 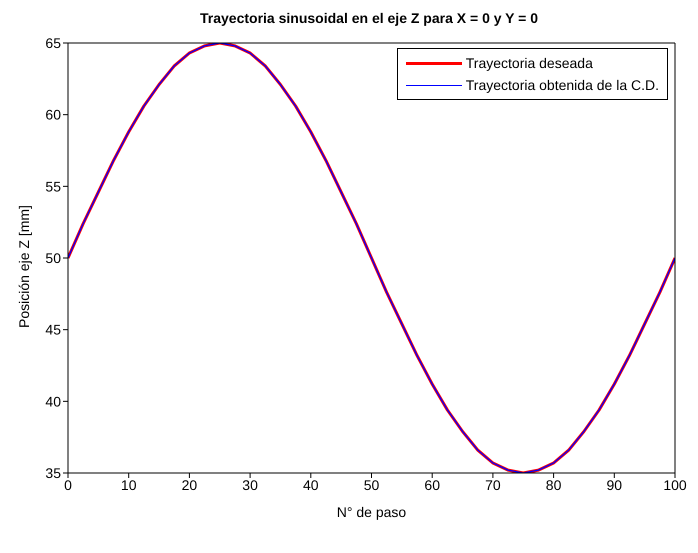 I want to click on chart-title: Trayectoria sinusoidal en el eje Z para X = 0 y Y = 0, so click(x=369, y=18).